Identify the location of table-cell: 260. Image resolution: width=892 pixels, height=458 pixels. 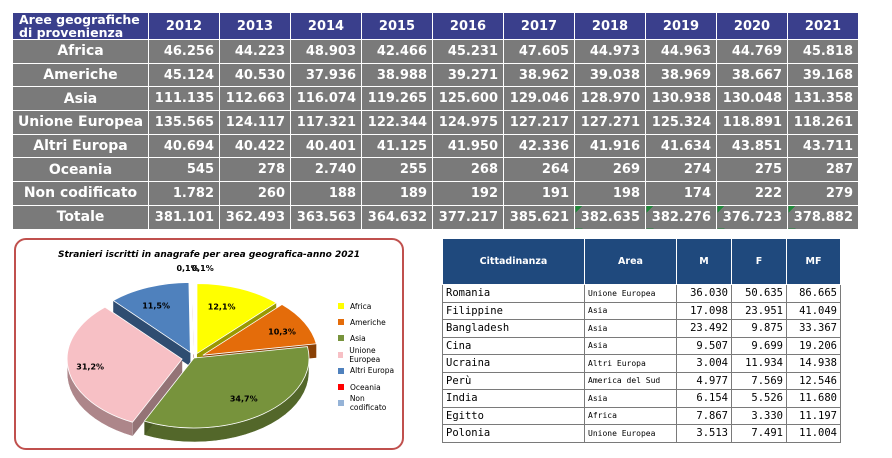
(255, 193).